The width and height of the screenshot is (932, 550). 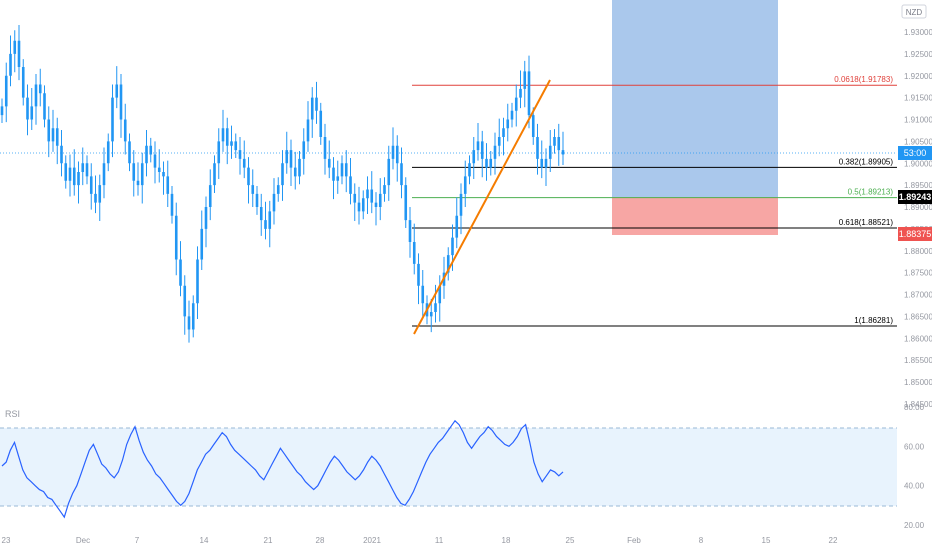 I want to click on price-tick-label: 1.86000, so click(x=918, y=338).